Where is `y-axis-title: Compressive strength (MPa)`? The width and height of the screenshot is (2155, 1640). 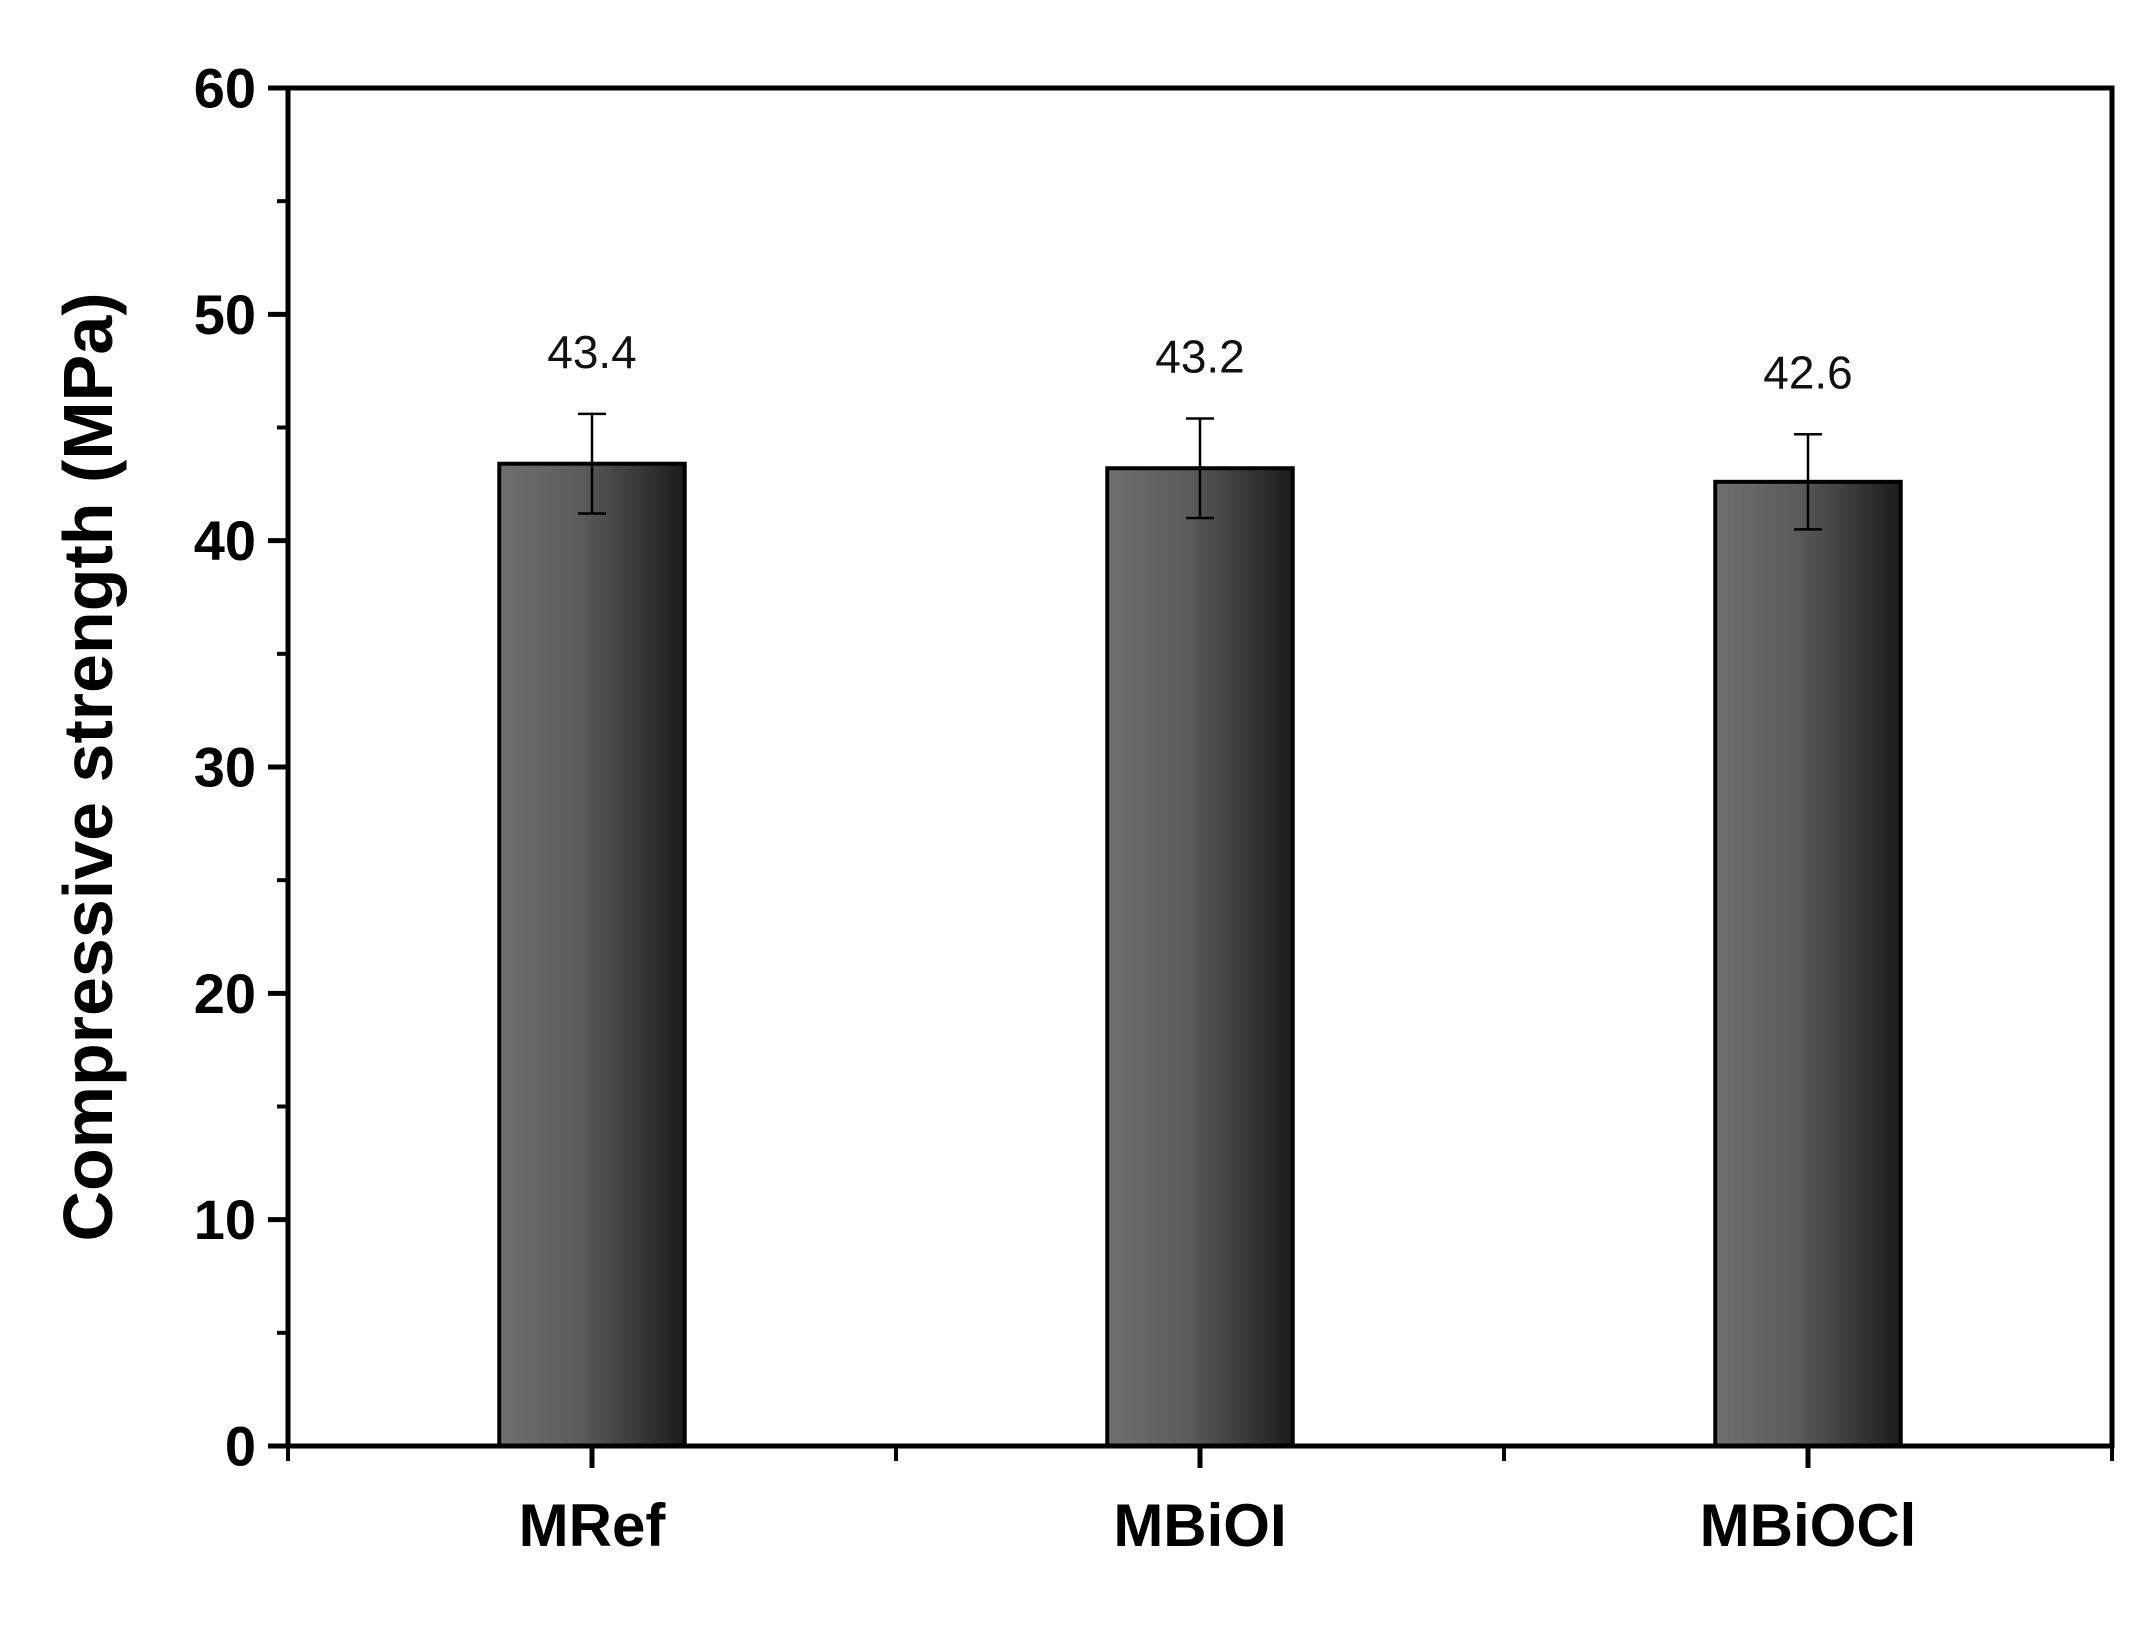
y-axis-title: Compressive strength (MPa) is located at coordinates (88, 766).